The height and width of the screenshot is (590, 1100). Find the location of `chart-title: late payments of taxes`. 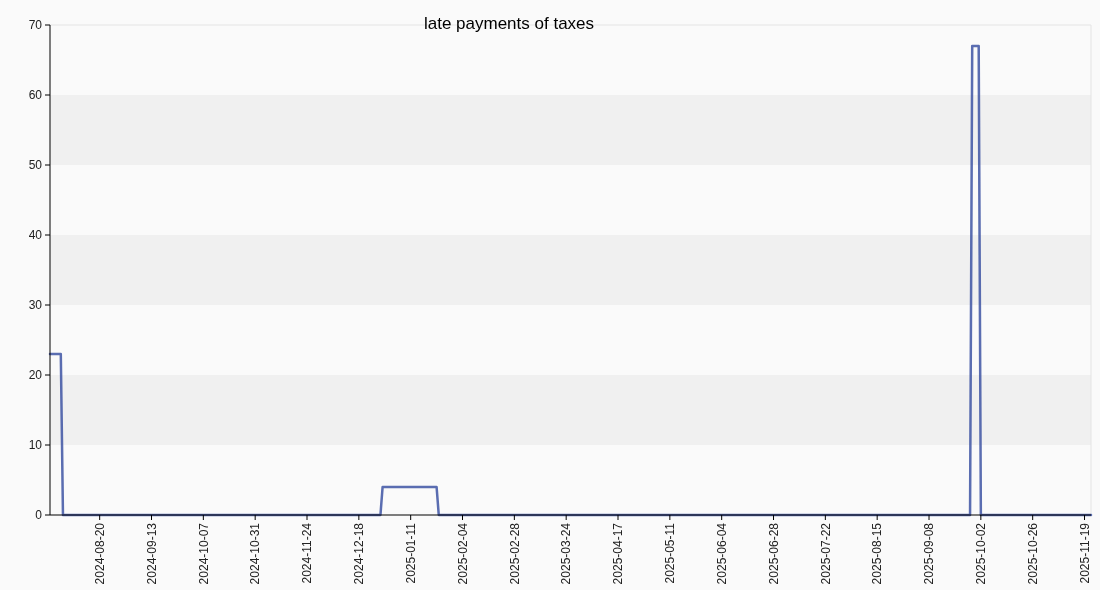

chart-title: late payments of taxes is located at coordinates (509, 23).